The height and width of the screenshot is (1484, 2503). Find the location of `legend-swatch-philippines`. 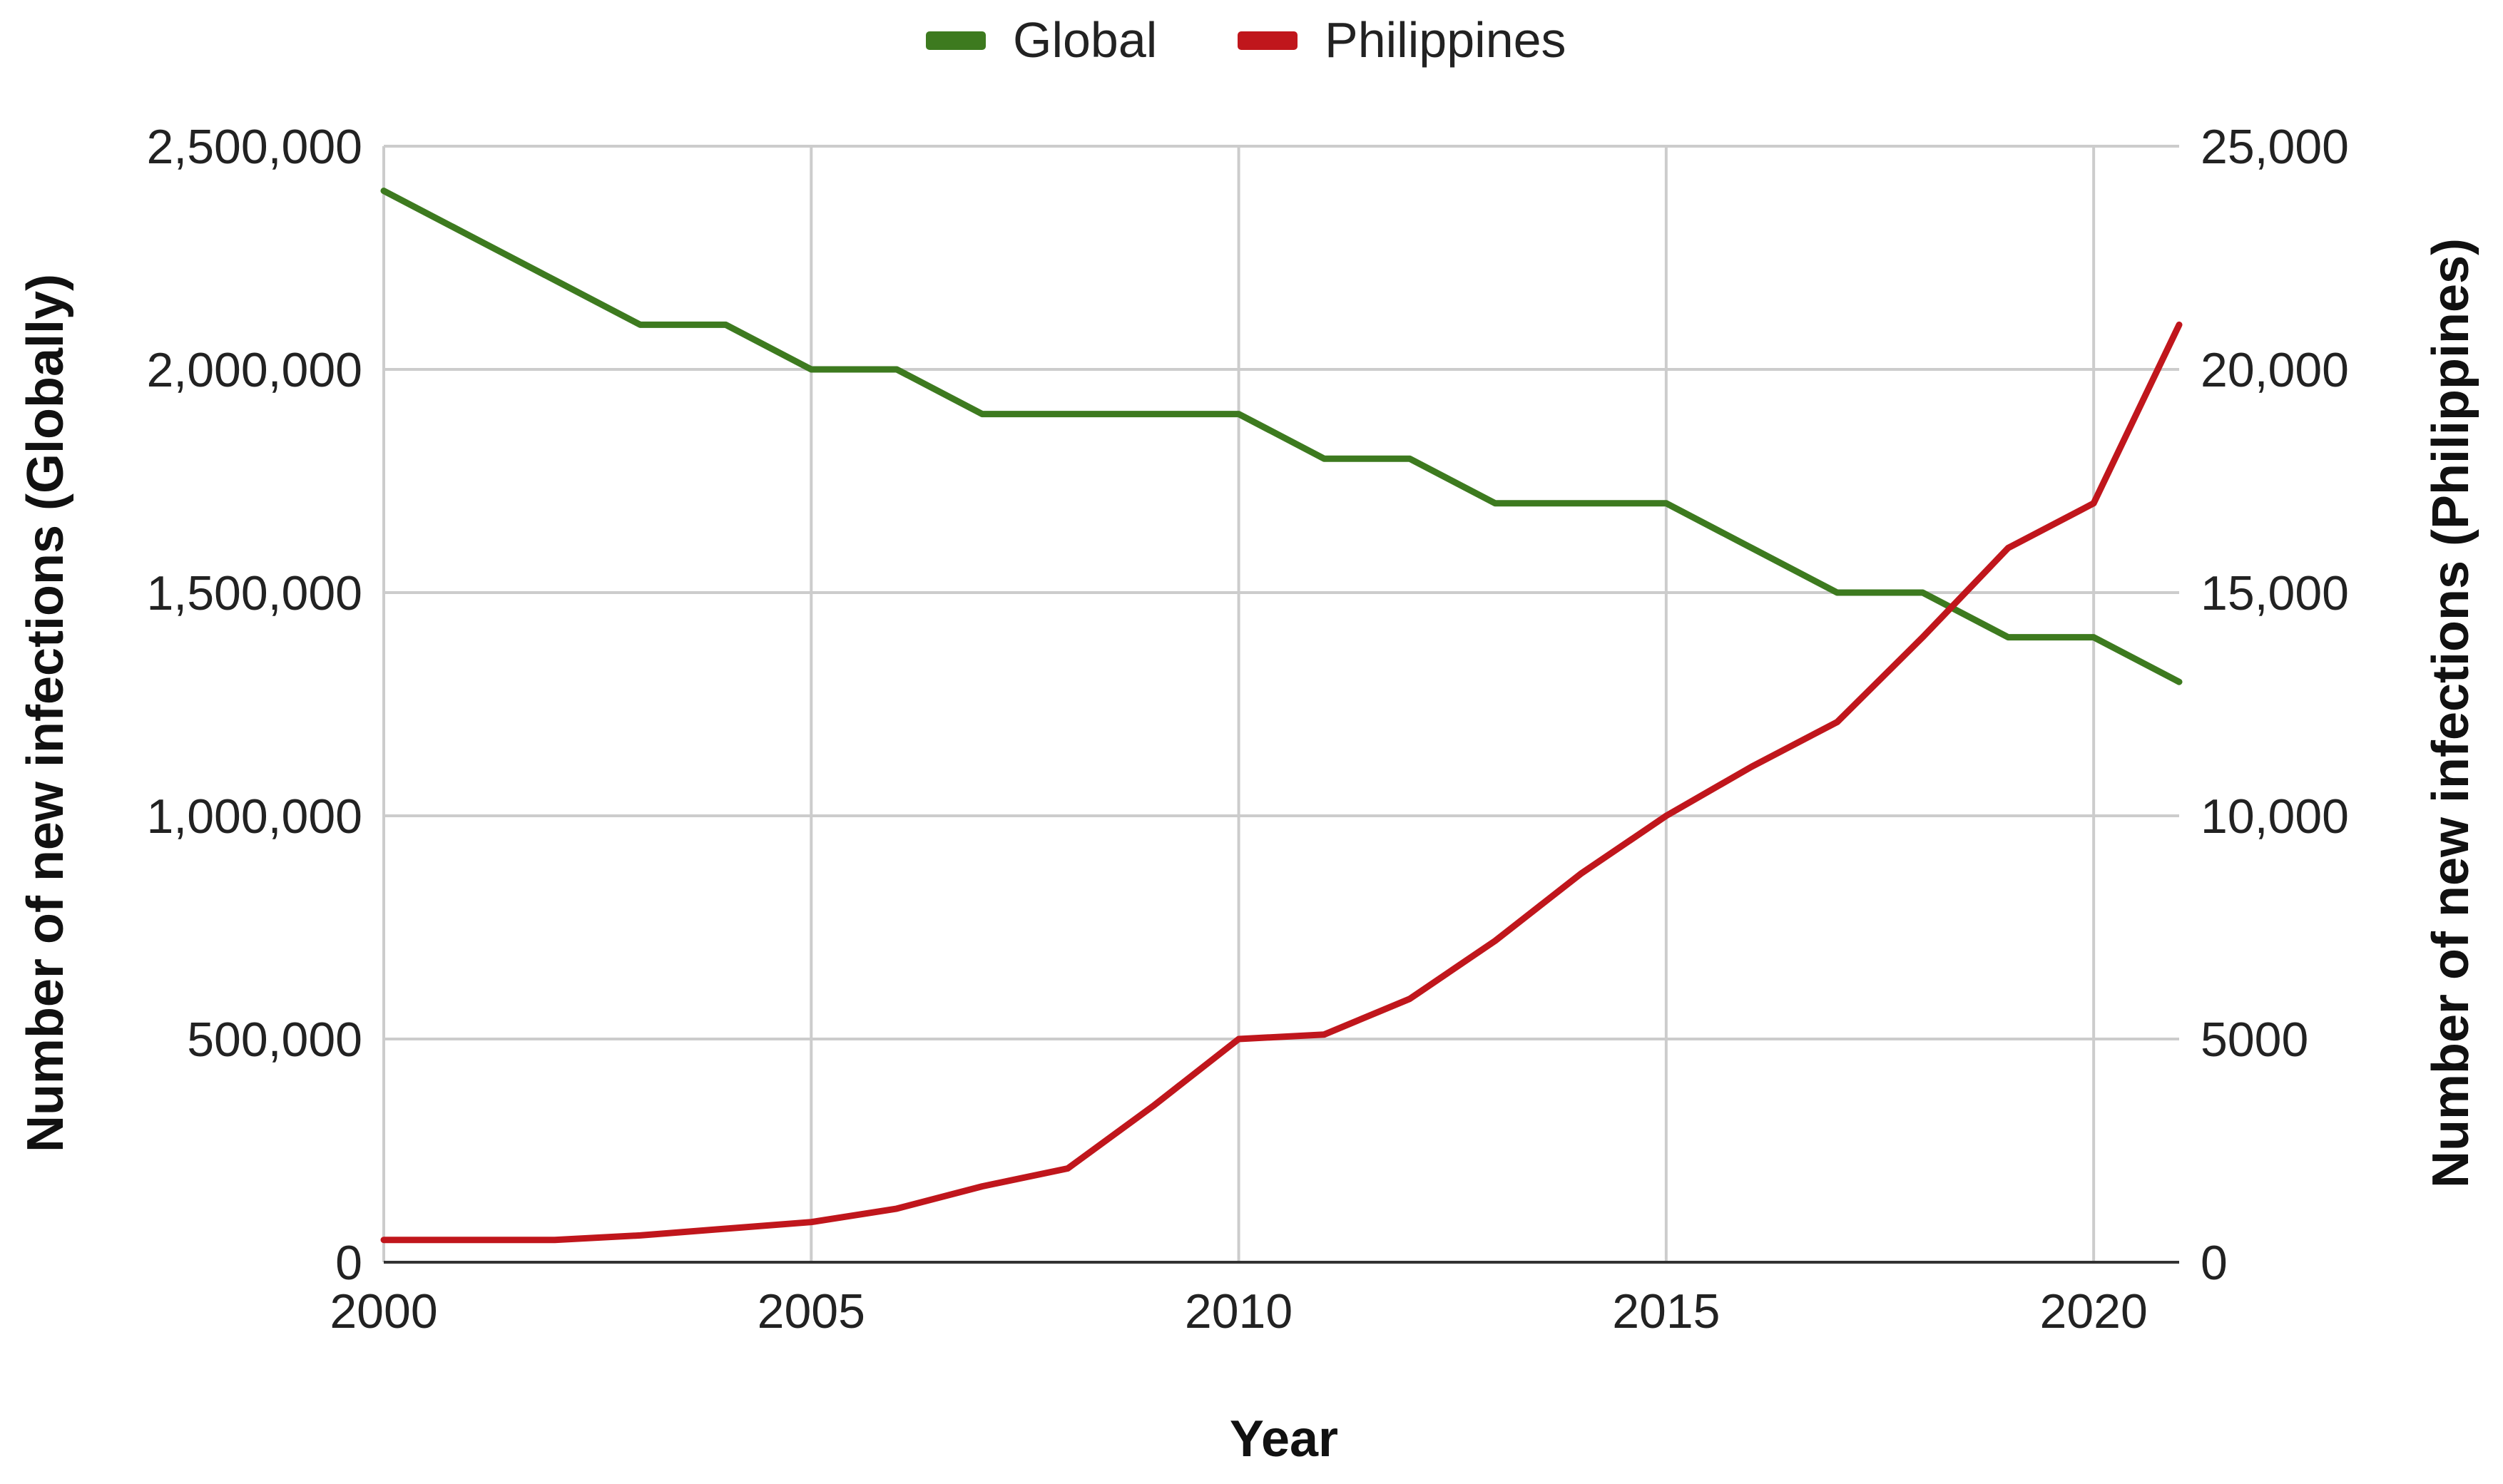

legend-swatch-philippines is located at coordinates (1268, 40).